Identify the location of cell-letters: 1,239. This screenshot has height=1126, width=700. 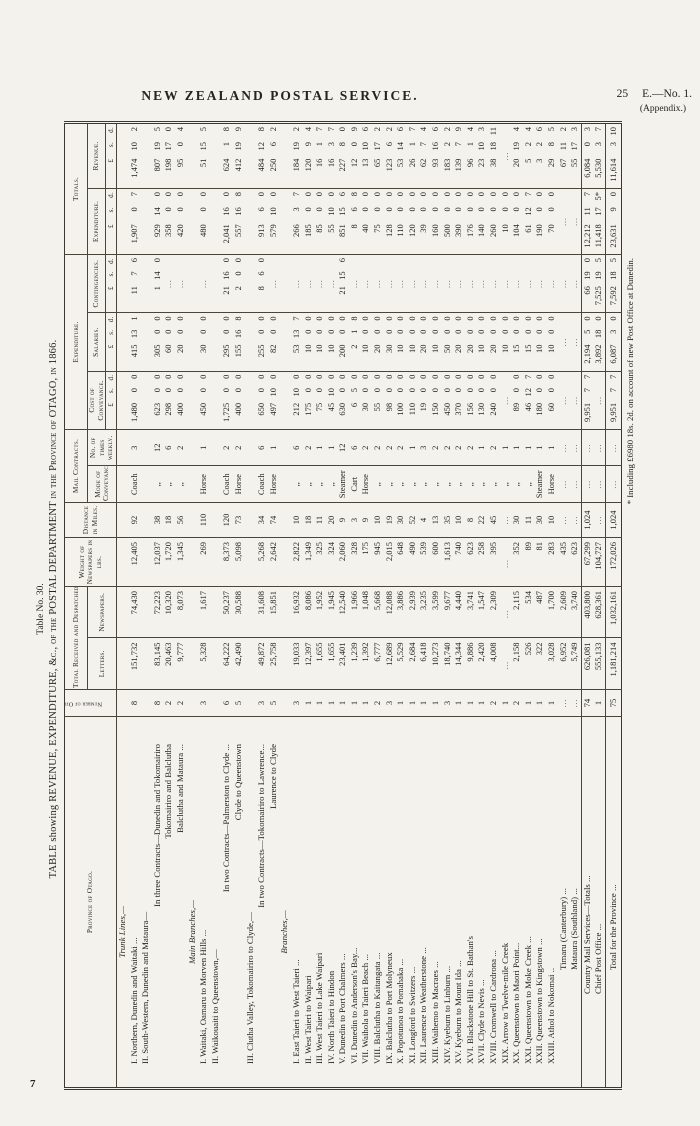
(354, 664).